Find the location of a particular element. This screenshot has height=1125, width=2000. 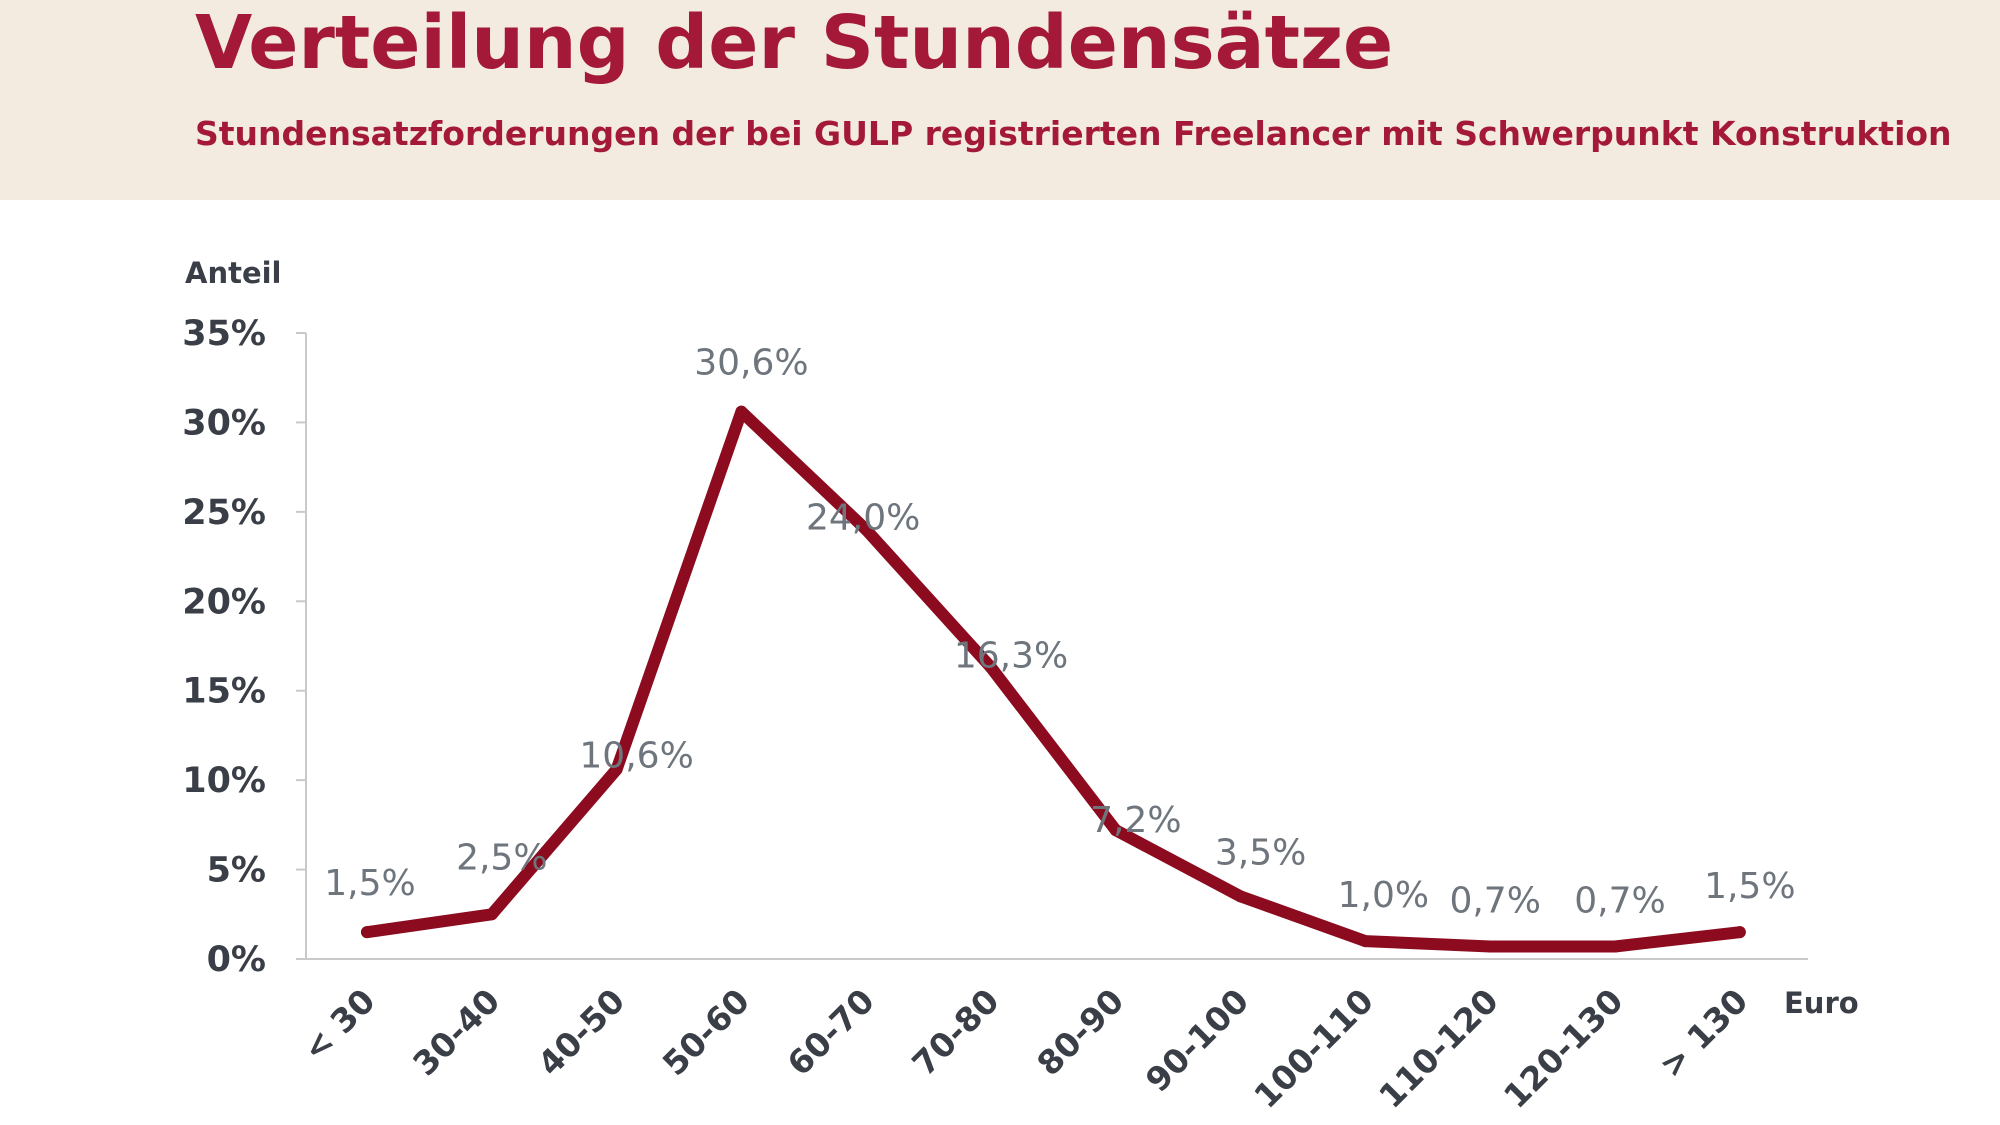

x-tick-label: 90-100 is located at coordinates (1197, 1040).